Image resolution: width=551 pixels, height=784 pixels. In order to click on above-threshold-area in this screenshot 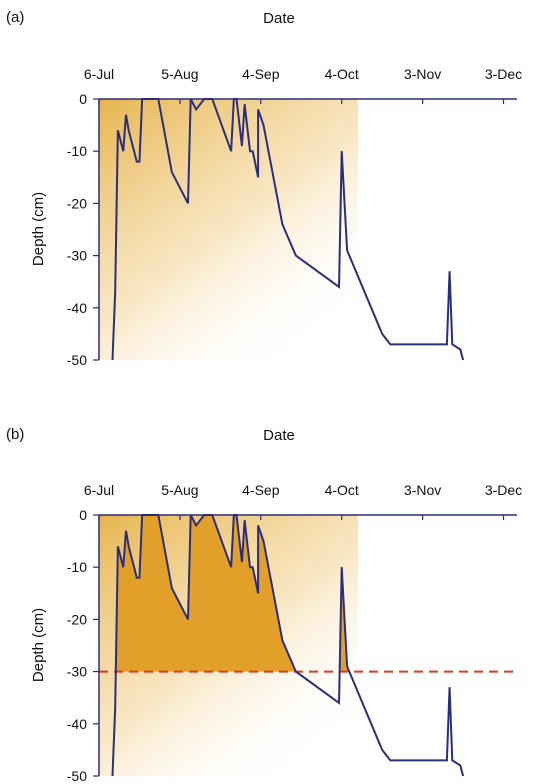, I will do `click(232, 593)`.